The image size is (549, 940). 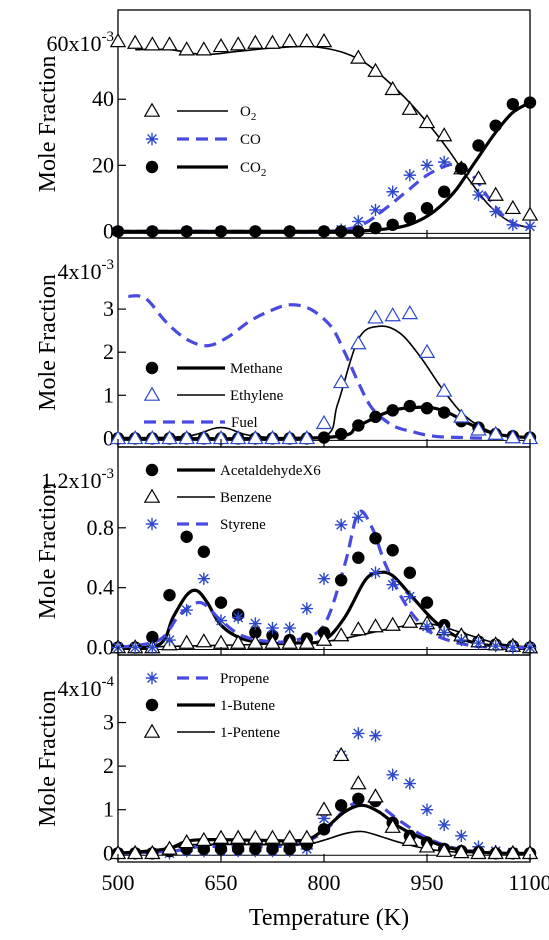 What do you see at coordinates (324, 582) in the screenshot?
I see `panel-3-series-styrene` at bounding box center [324, 582].